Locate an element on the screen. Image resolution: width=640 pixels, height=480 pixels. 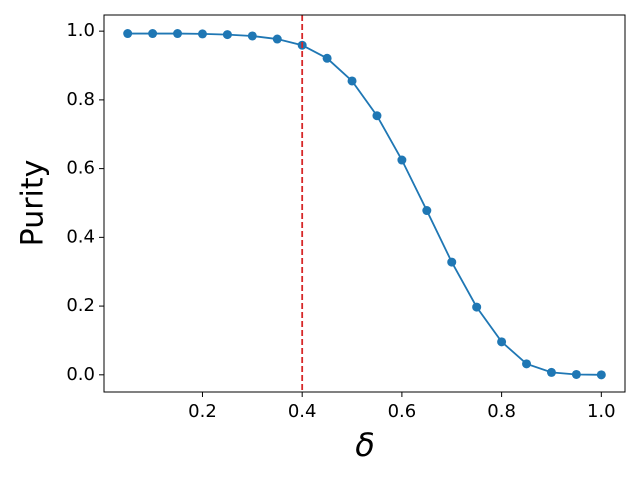
x-tick-label: 0.6 is located at coordinates (402, 411).